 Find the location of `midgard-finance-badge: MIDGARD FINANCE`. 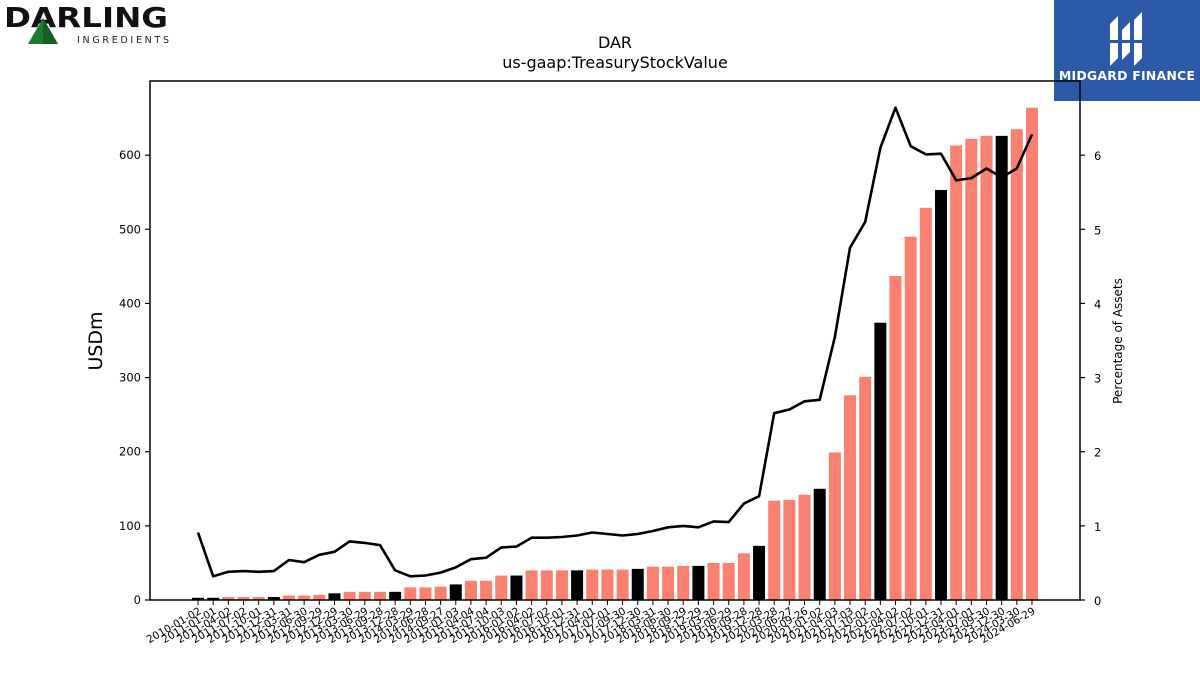

midgard-finance-badge: MIDGARD FINANCE is located at coordinates (1127, 50).